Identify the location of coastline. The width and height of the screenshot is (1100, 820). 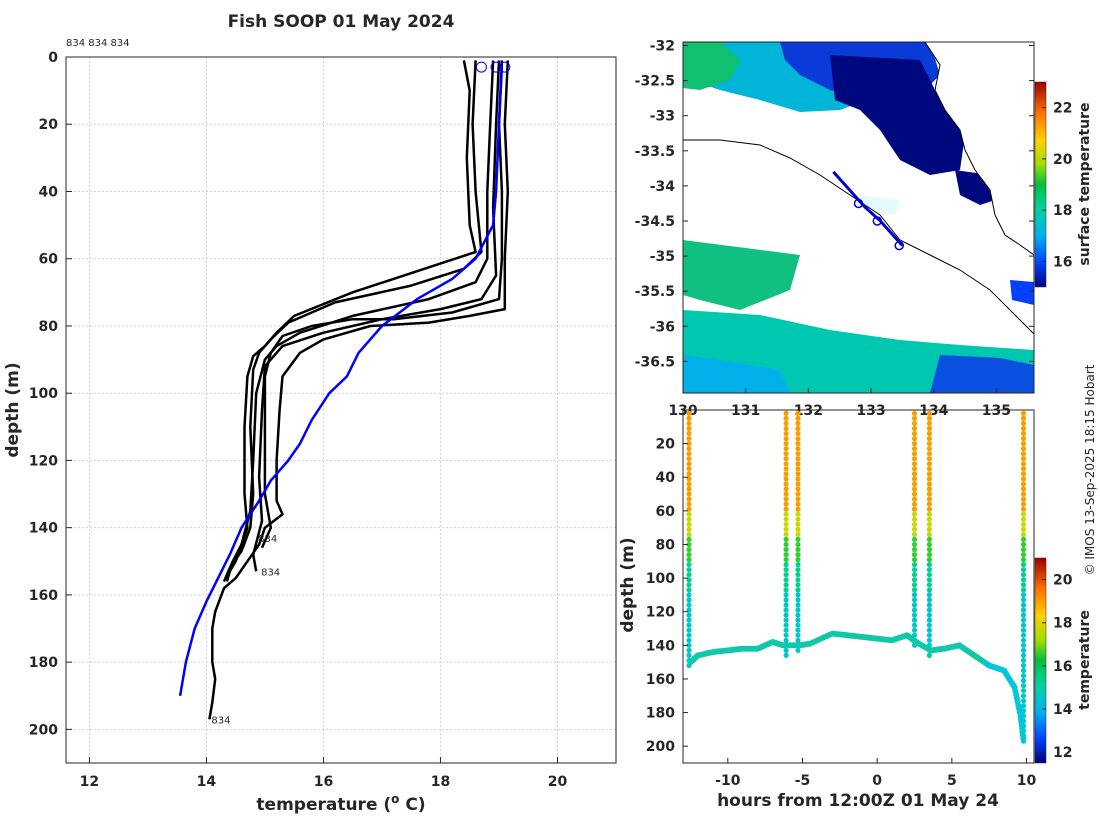
(979, 149).